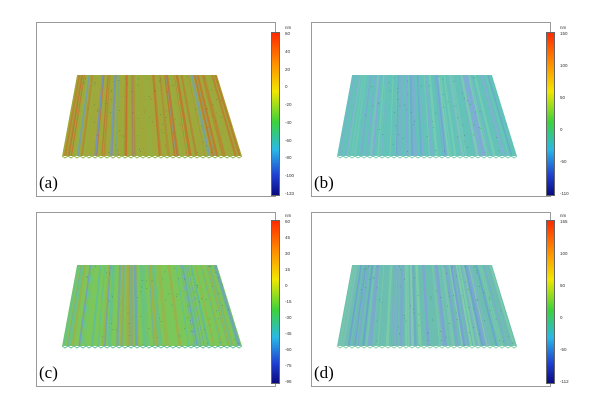 This screenshot has height=408, width=609. Describe the element at coordinates (427, 347) in the screenshot. I see `surface-edge` at that location.